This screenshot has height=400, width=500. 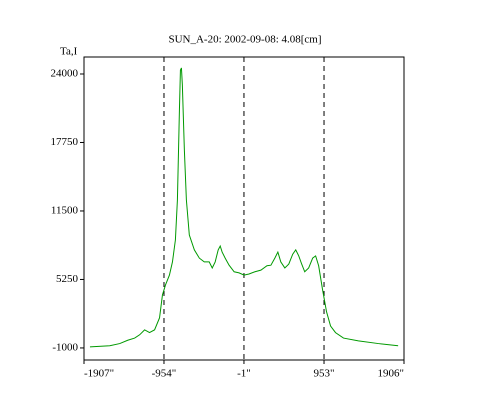 What do you see at coordinates (164, 374) in the screenshot?
I see `x-tick-label: -954"` at bounding box center [164, 374].